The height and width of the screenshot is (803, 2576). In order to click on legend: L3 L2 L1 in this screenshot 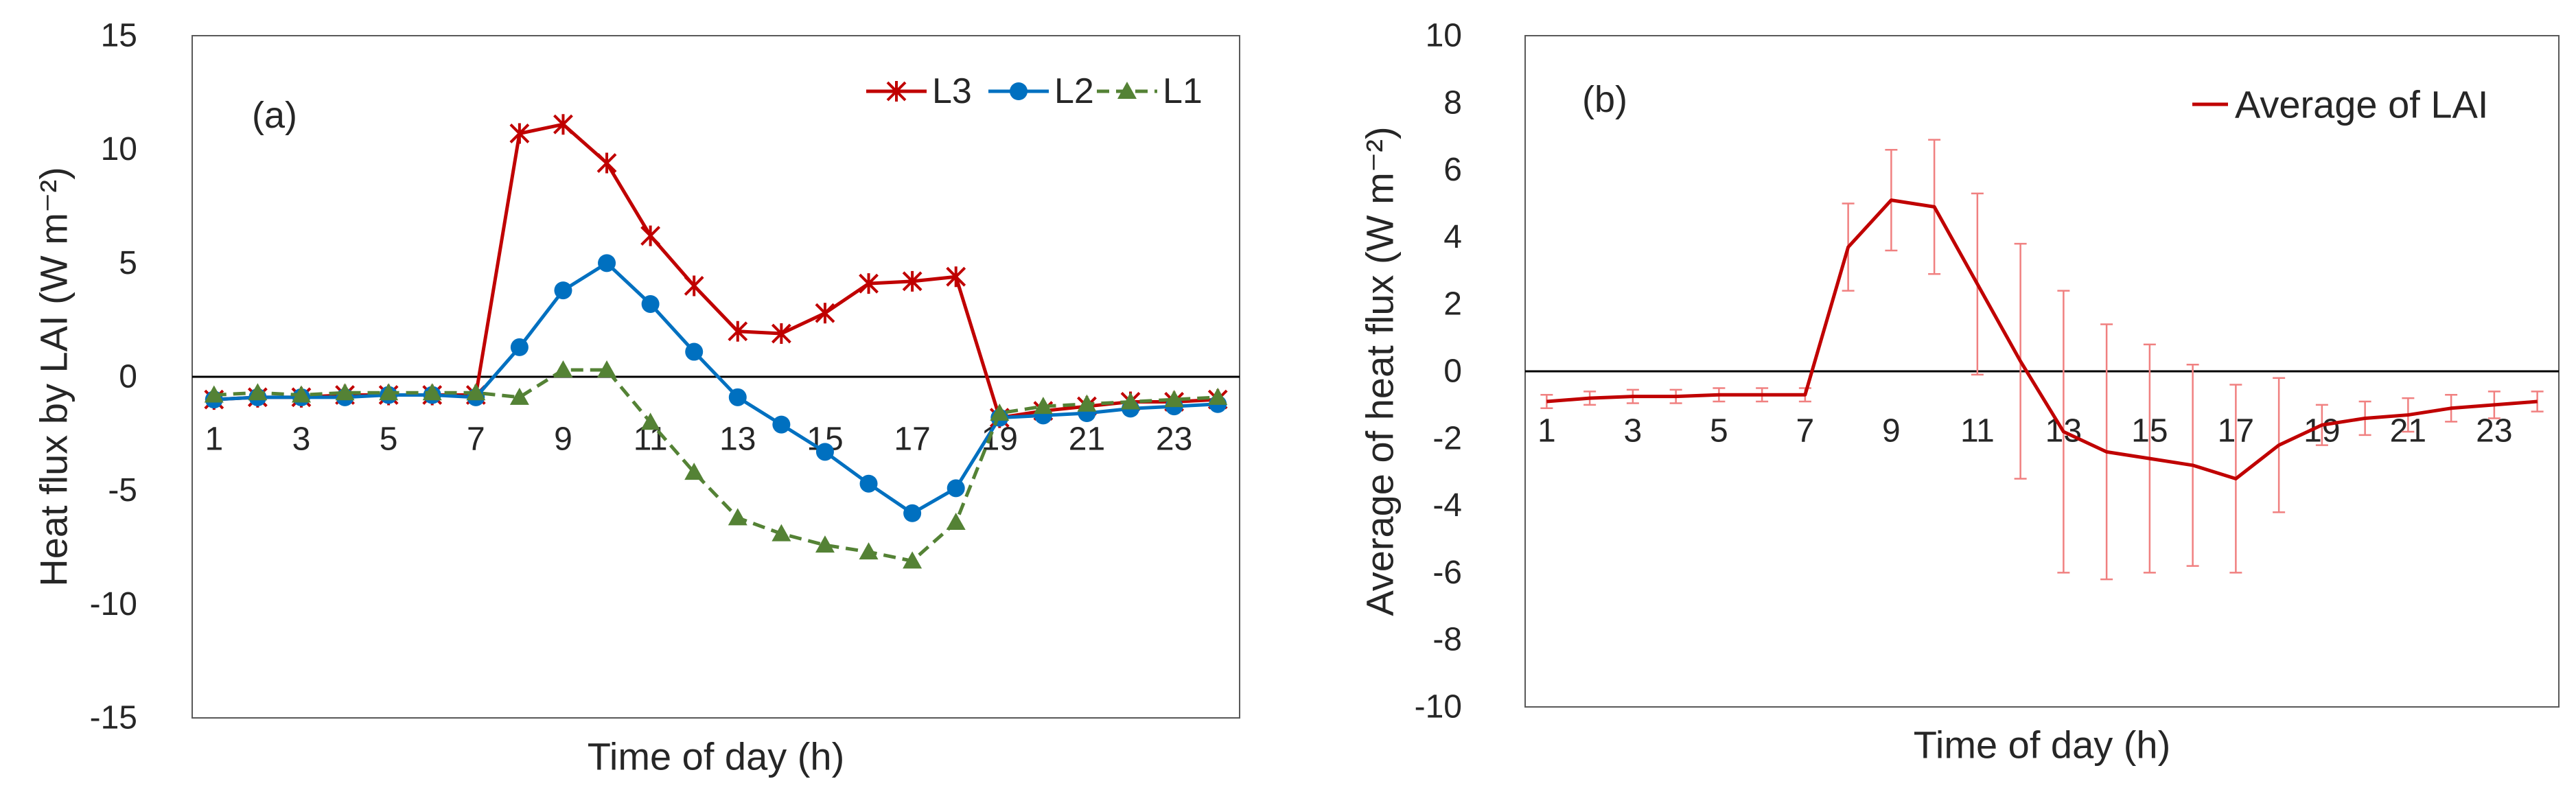, I will do `click(1034, 91)`.